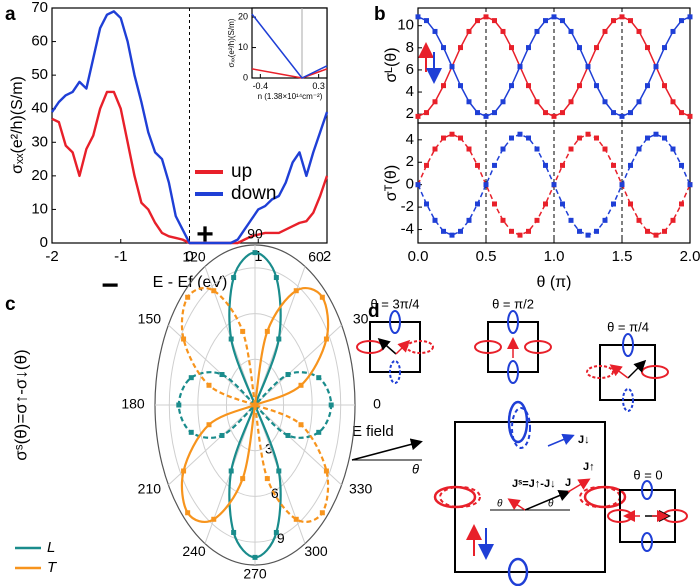 The image size is (700, 586). I want to click on y-axis-title: σˢ(θ)=σ↑-σ↓(θ), so click(20, 404).